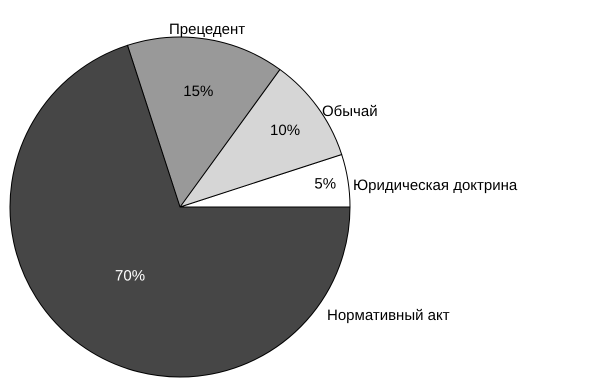  What do you see at coordinates (207, 29) in the screenshot?
I see `slice-label: Прецедент` at bounding box center [207, 29].